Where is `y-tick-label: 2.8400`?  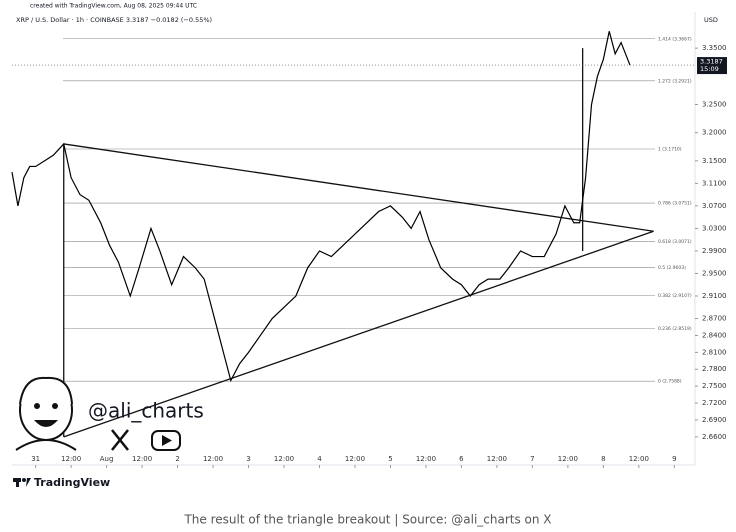
y-tick-label: 2.8400 is located at coordinates (714, 335).